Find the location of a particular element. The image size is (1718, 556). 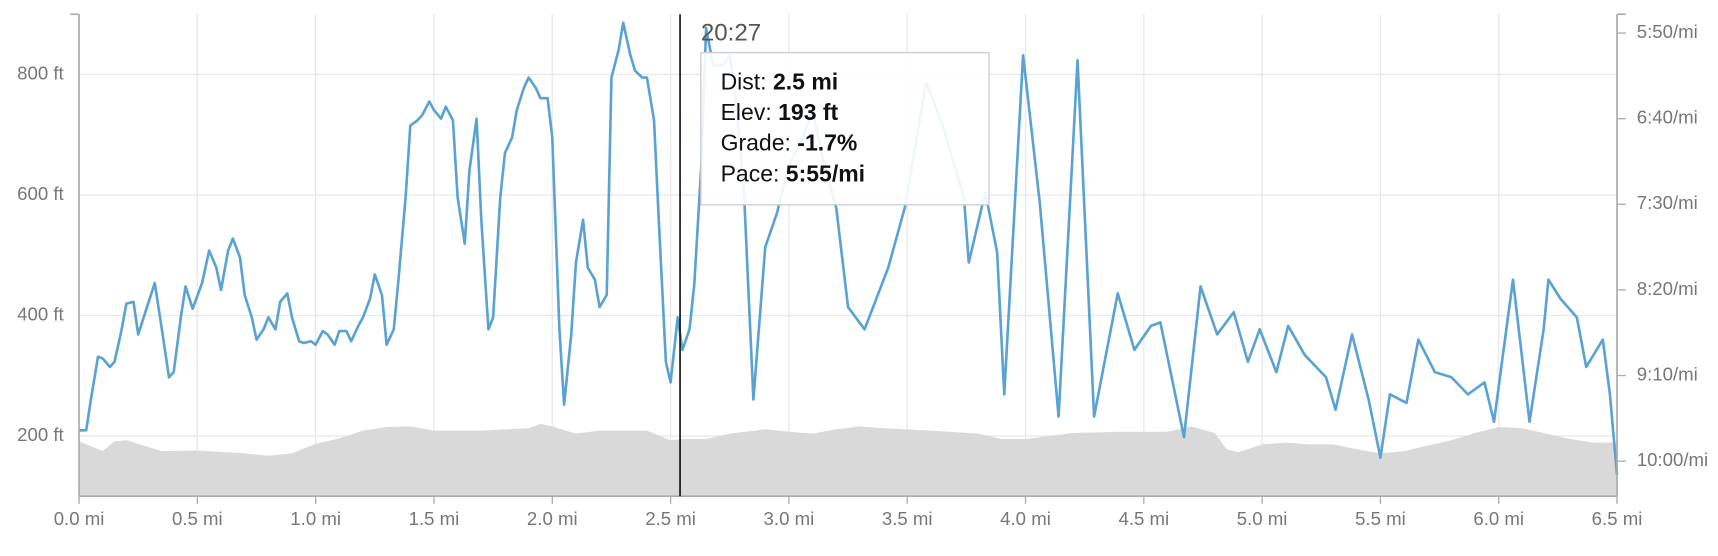

x-tick-label: 4.5 mi is located at coordinates (1143, 518).